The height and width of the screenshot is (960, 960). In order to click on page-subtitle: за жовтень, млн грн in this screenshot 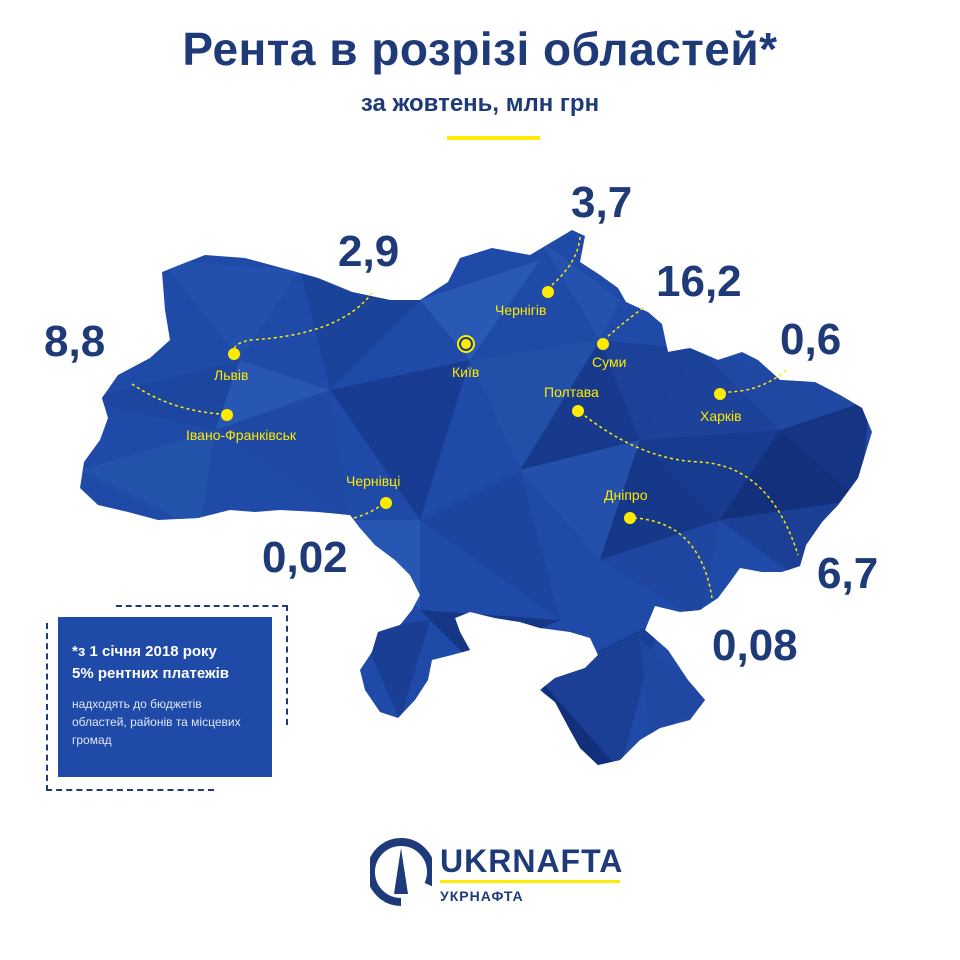, I will do `click(480, 103)`.